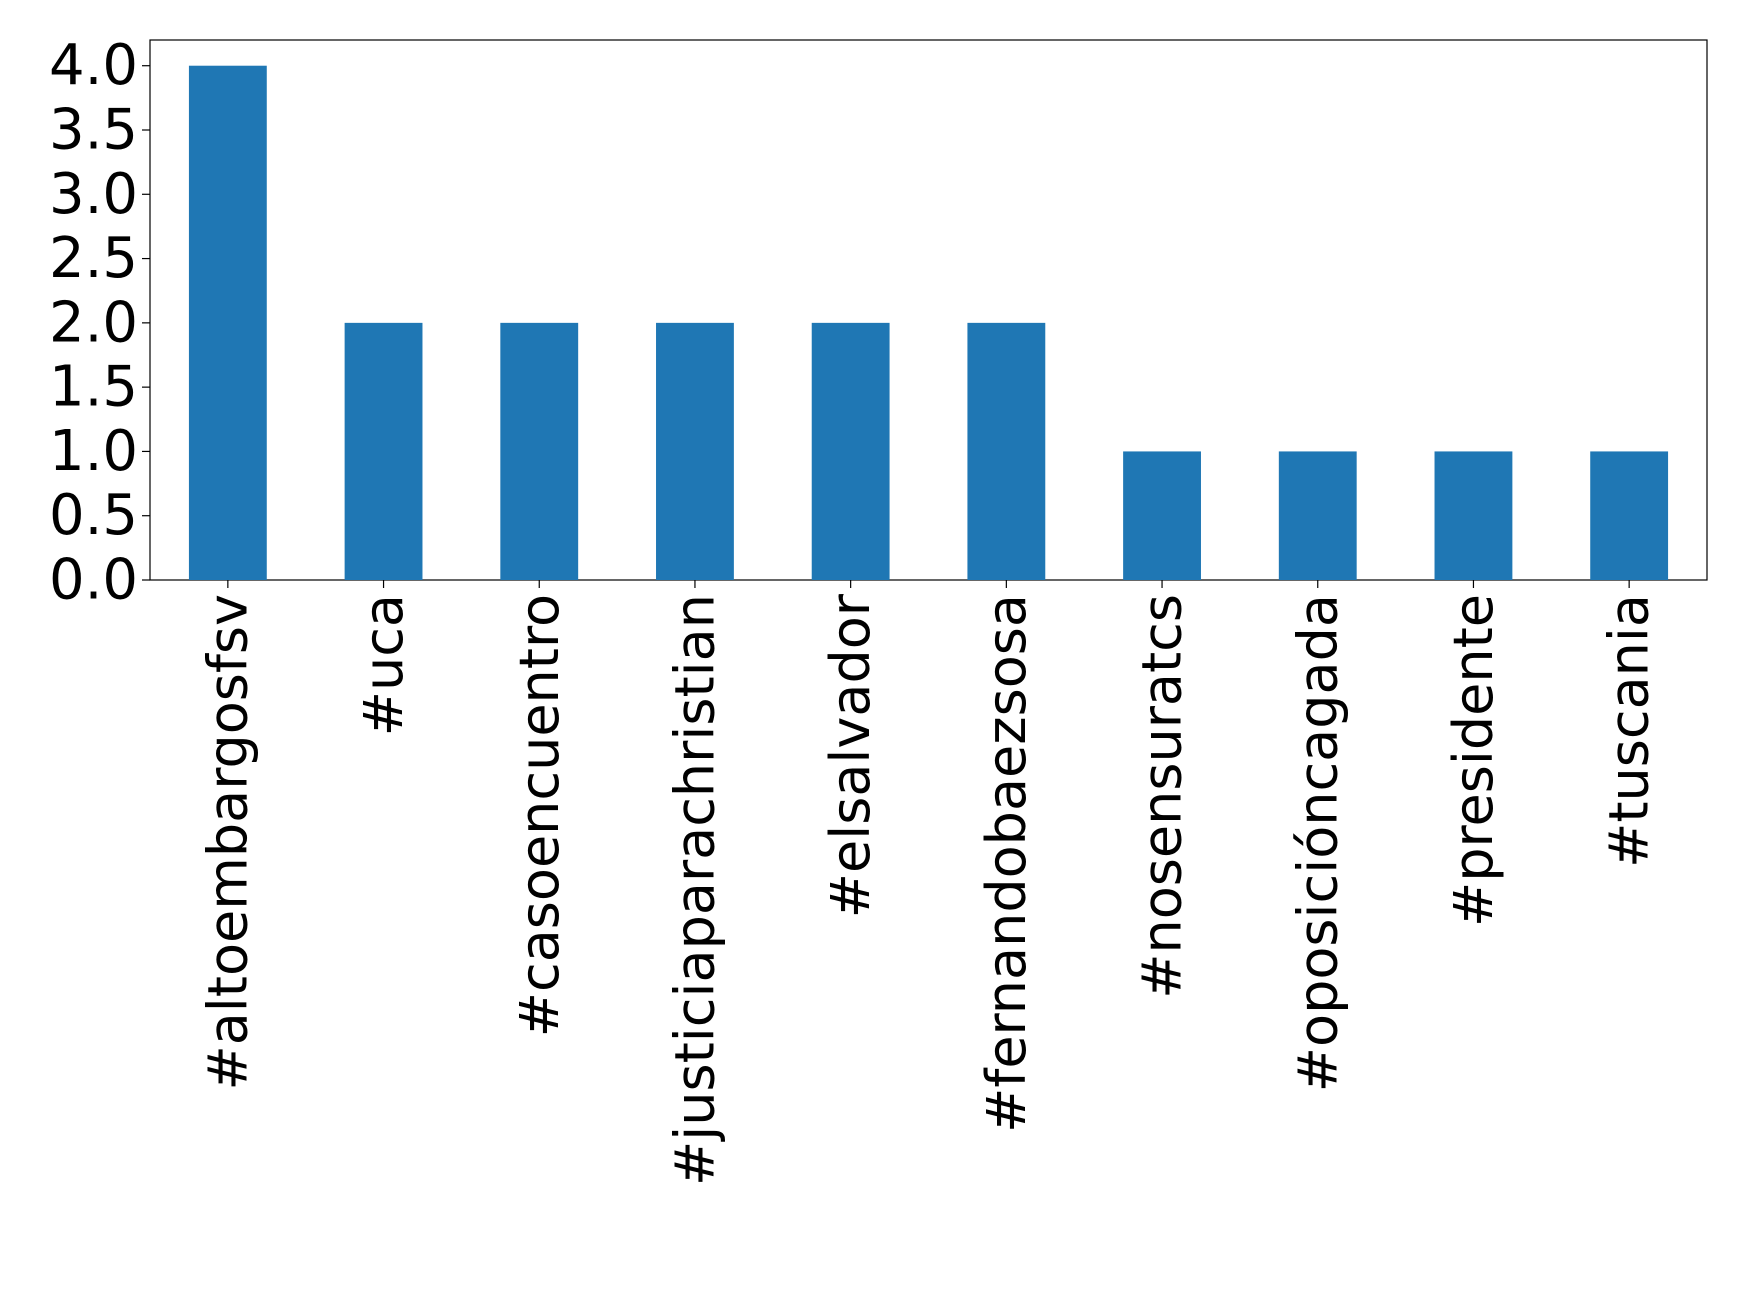 This screenshot has height=1313, width=1739. I want to click on x-tick-label: #elsalvador, so click(850, 755).